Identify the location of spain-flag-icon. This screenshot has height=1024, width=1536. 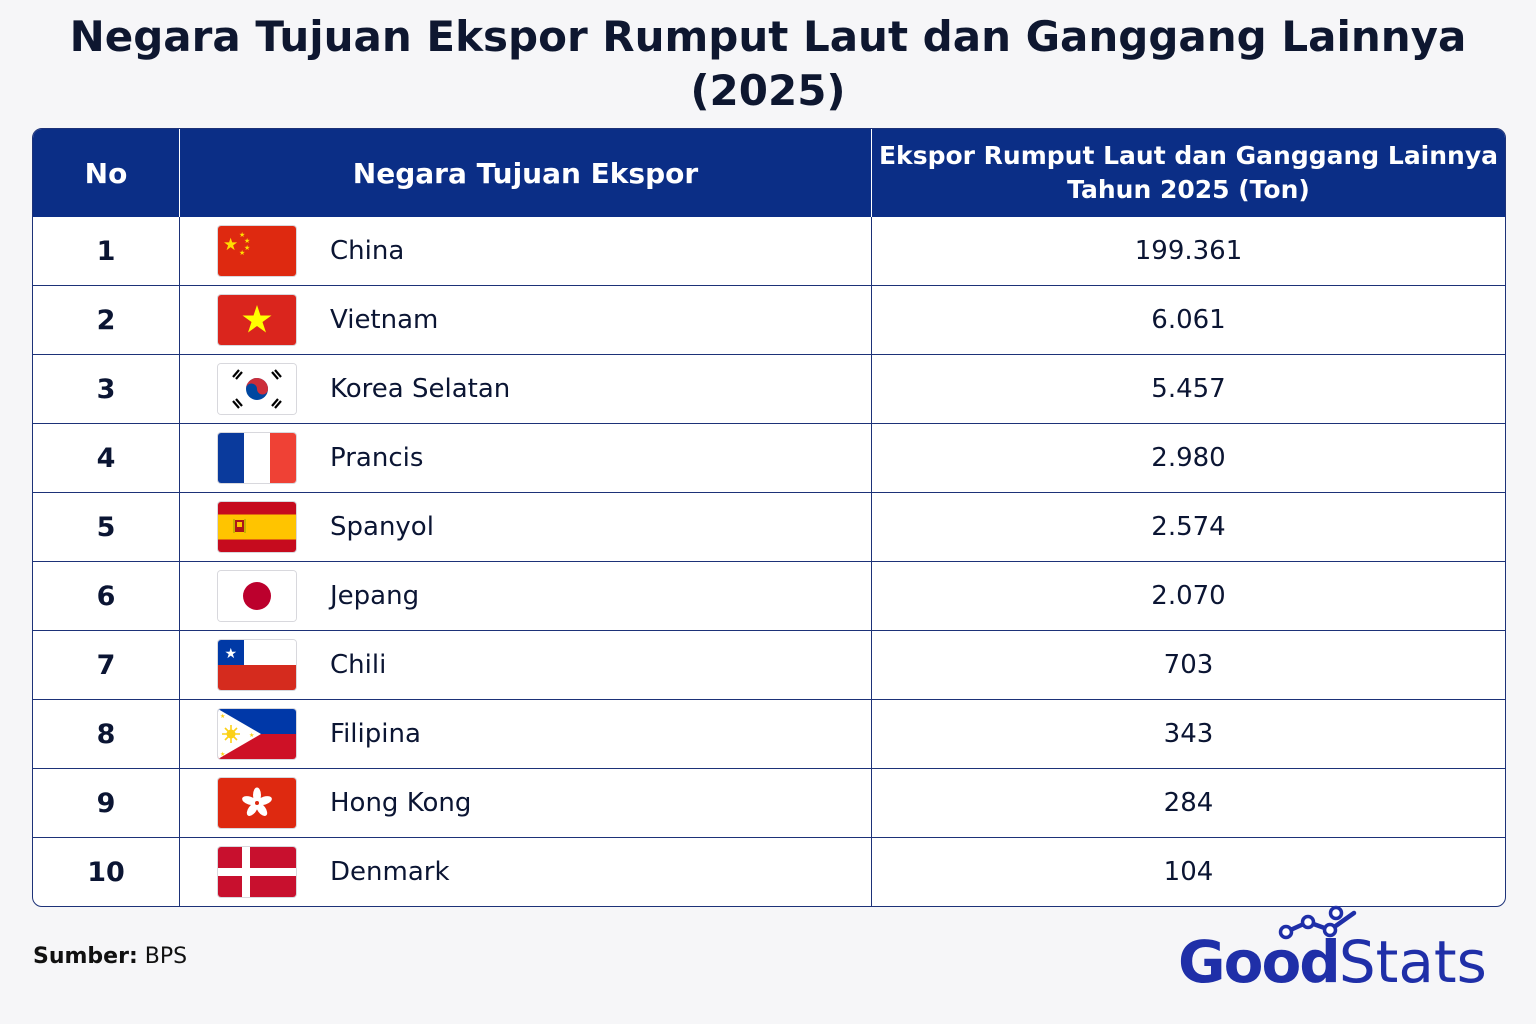
(257, 527).